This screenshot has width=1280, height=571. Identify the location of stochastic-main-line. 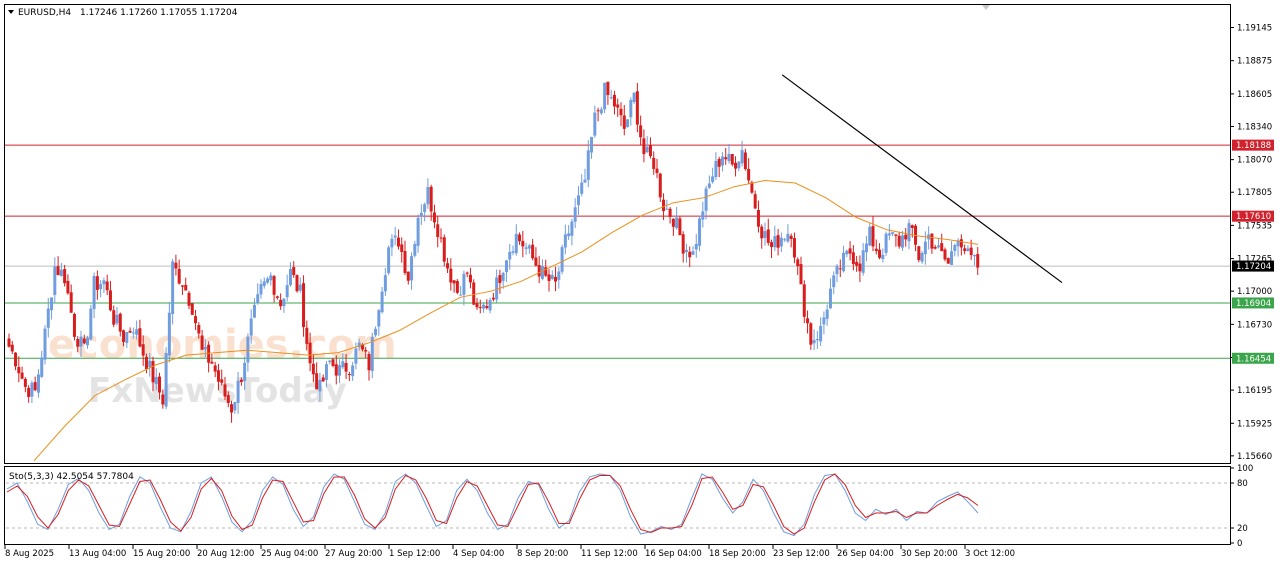
(492, 505).